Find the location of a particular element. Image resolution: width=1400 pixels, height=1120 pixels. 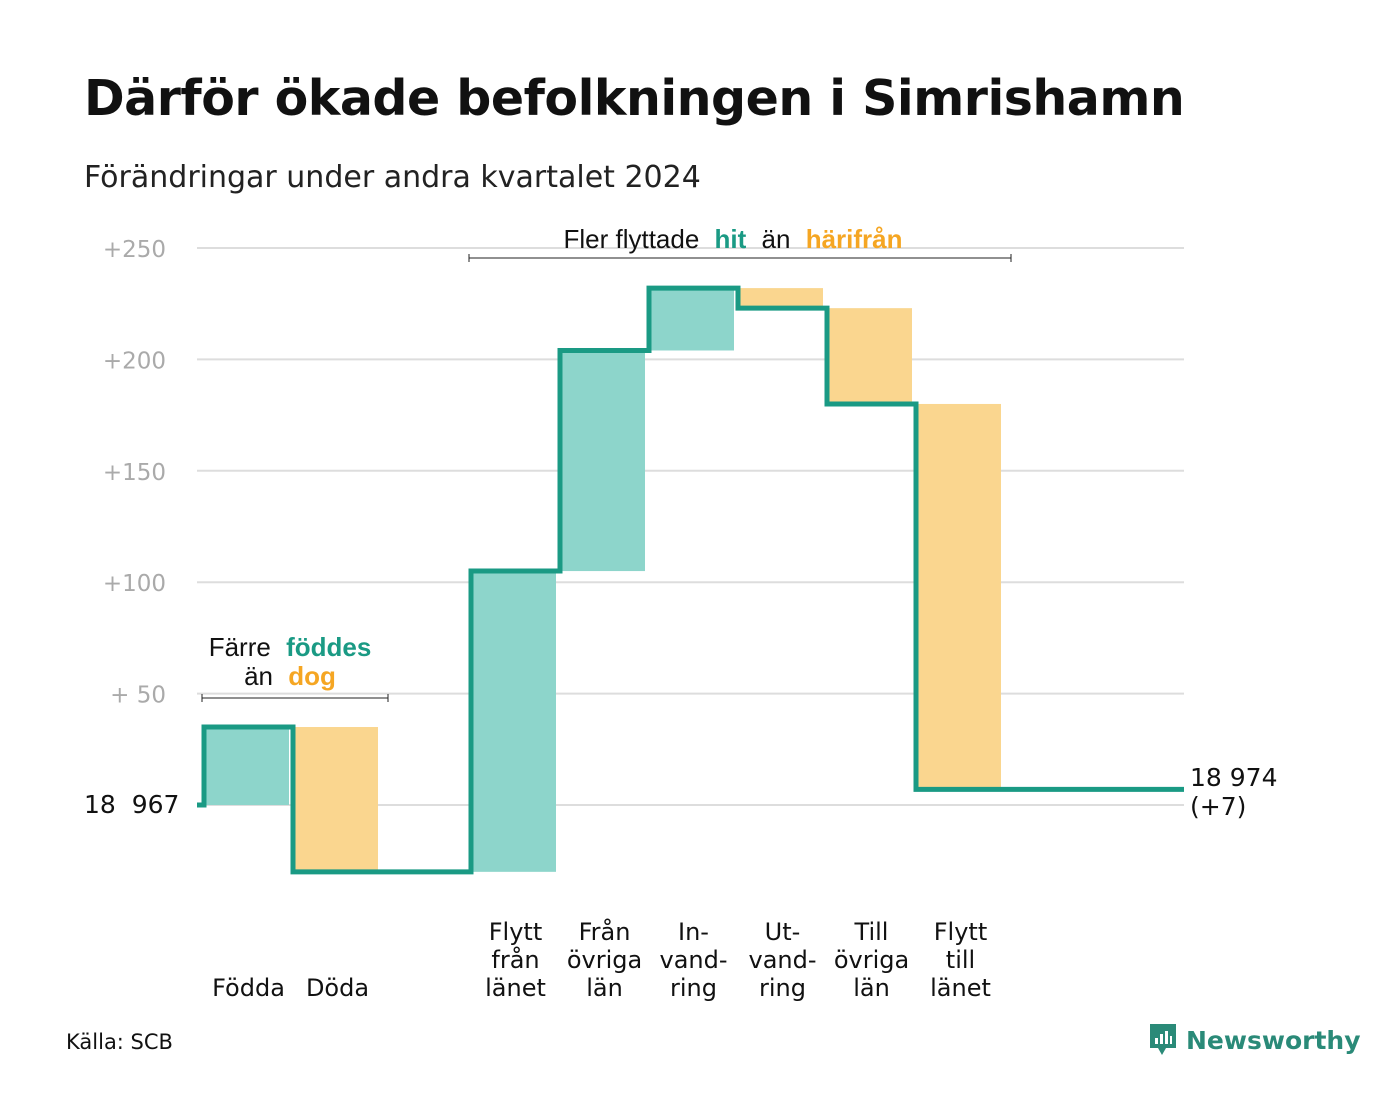

category-label: Döda is located at coordinates (337, 988).